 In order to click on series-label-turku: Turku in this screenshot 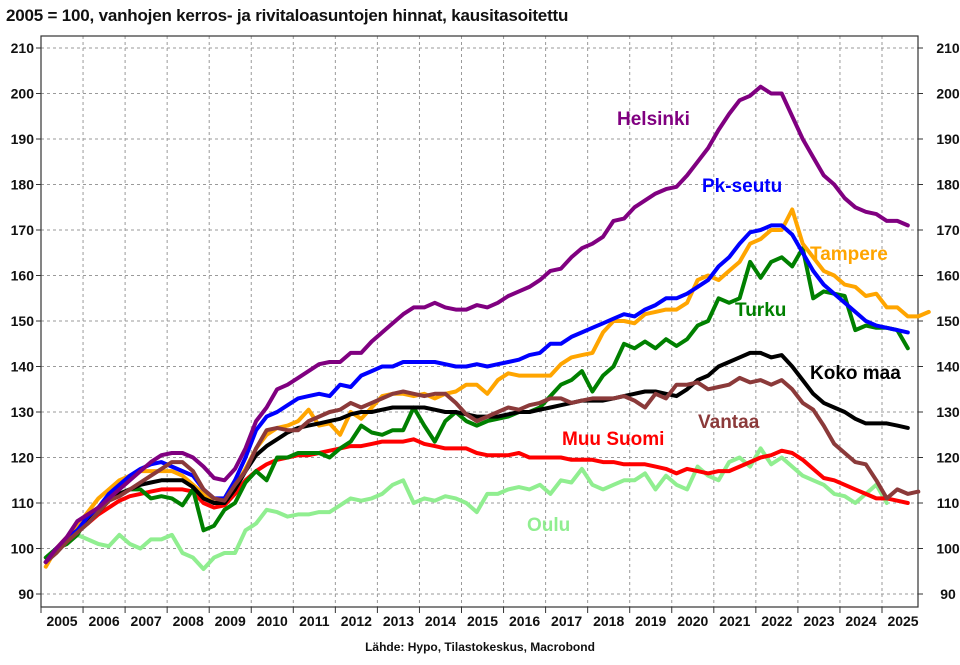, I will do `click(760, 310)`.